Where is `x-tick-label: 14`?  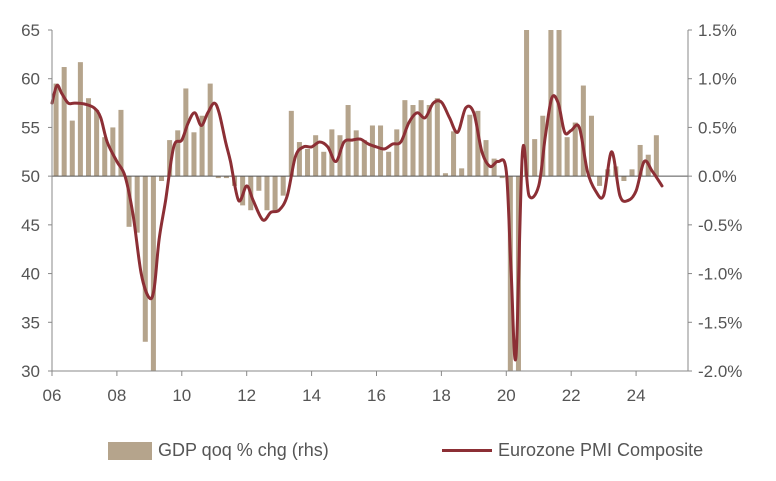
x-tick-label: 14 is located at coordinates (311, 395).